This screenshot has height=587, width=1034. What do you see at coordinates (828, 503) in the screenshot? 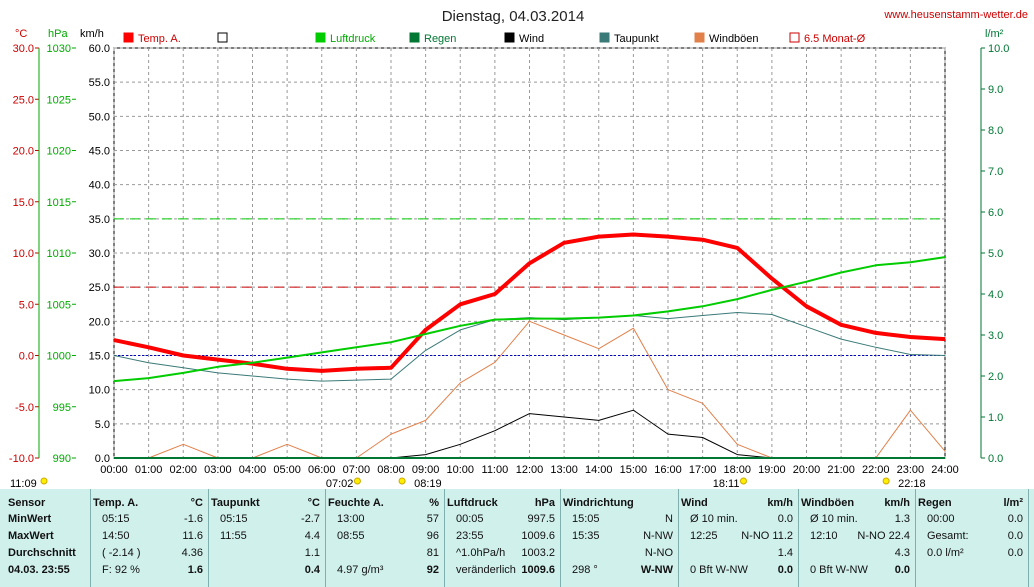
I see `table-header: Windböen` at bounding box center [828, 503].